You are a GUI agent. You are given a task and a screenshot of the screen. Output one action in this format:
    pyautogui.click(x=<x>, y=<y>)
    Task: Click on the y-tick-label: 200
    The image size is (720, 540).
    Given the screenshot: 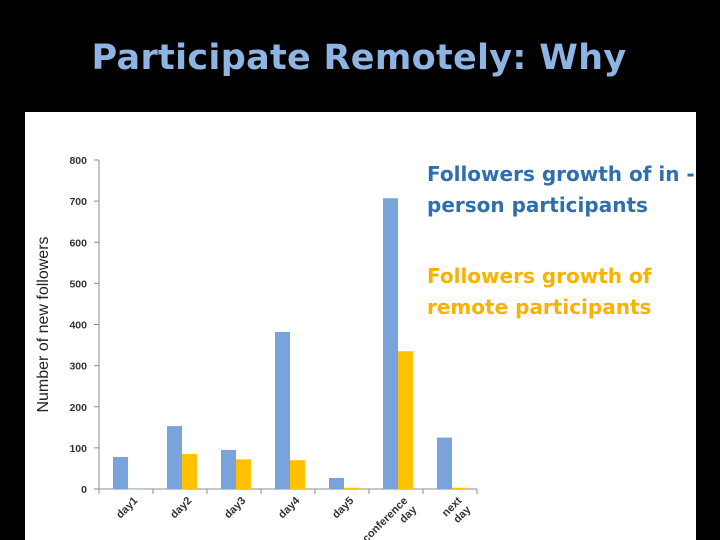 What is the action you would take?
    pyautogui.click(x=78, y=408)
    